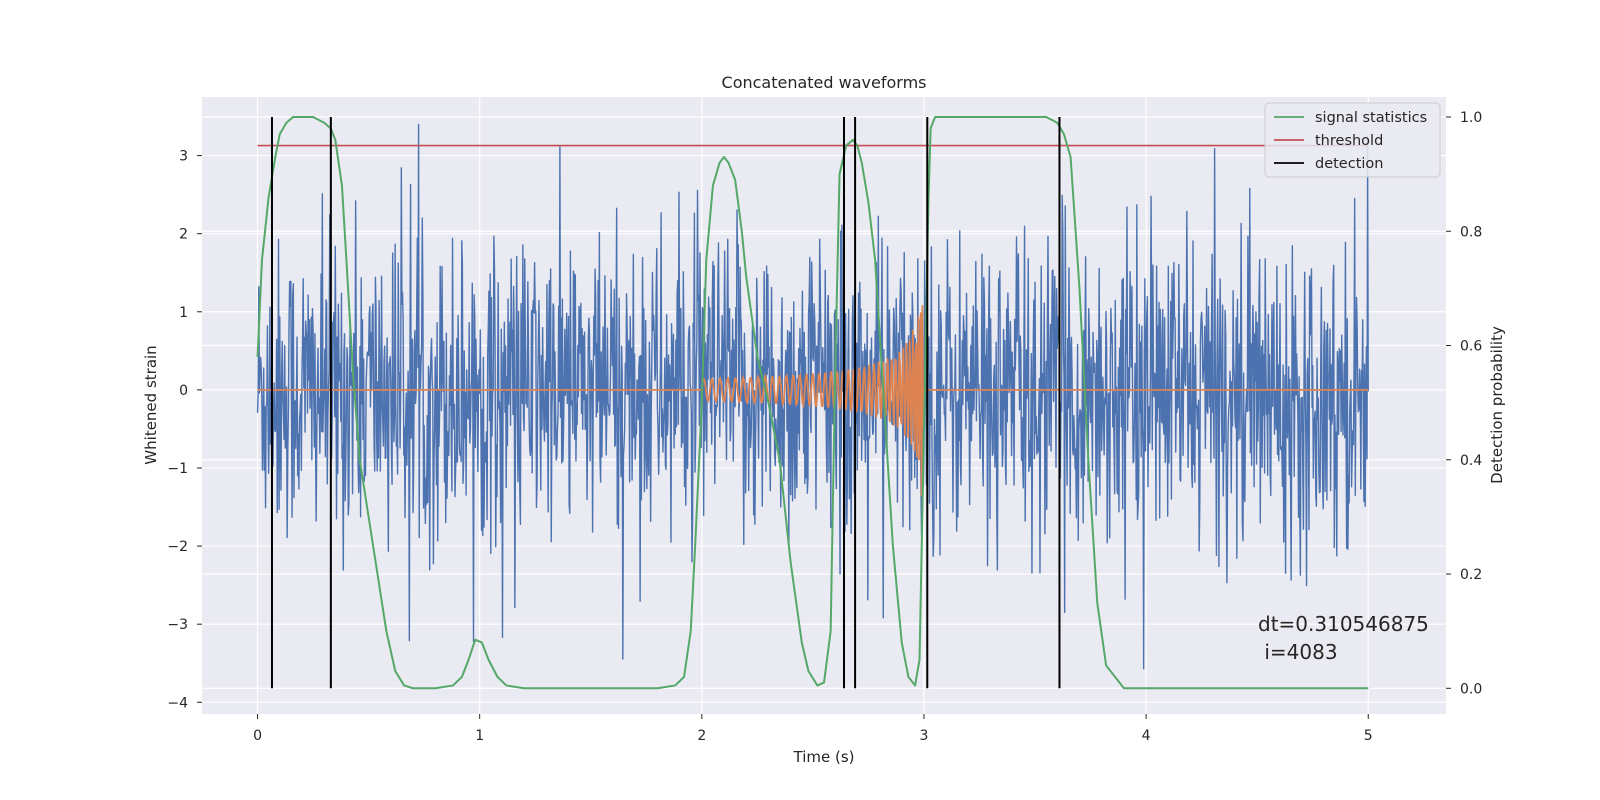 The image size is (1600, 800). Describe the element at coordinates (177, 469) in the screenshot. I see `y-tick-label: −1` at that location.